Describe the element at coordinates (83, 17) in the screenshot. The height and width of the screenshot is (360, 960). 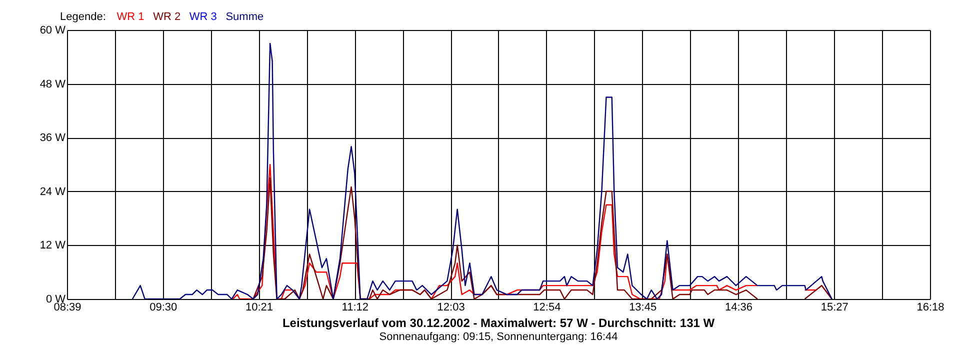
I see `legend-title: Legende:` at that location.